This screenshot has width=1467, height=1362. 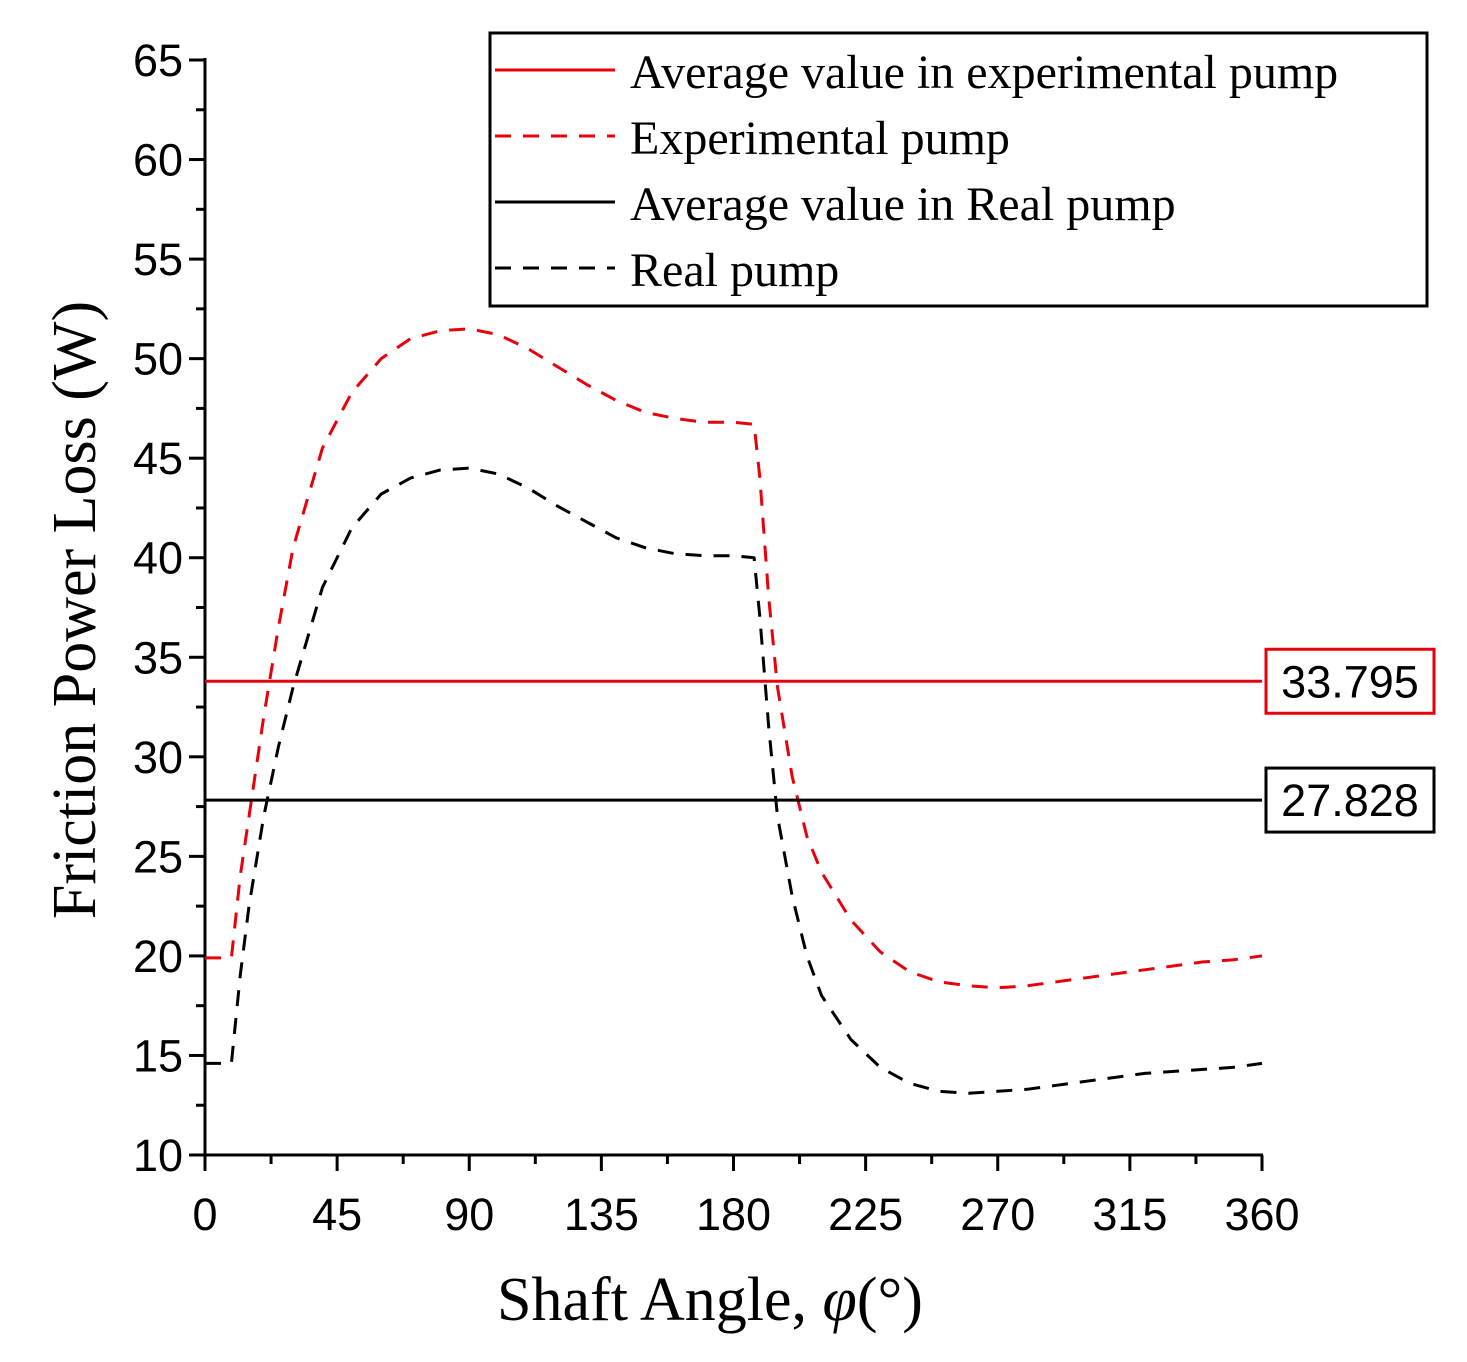 I want to click on x-tick-label: 315, so click(x=1129, y=1214).